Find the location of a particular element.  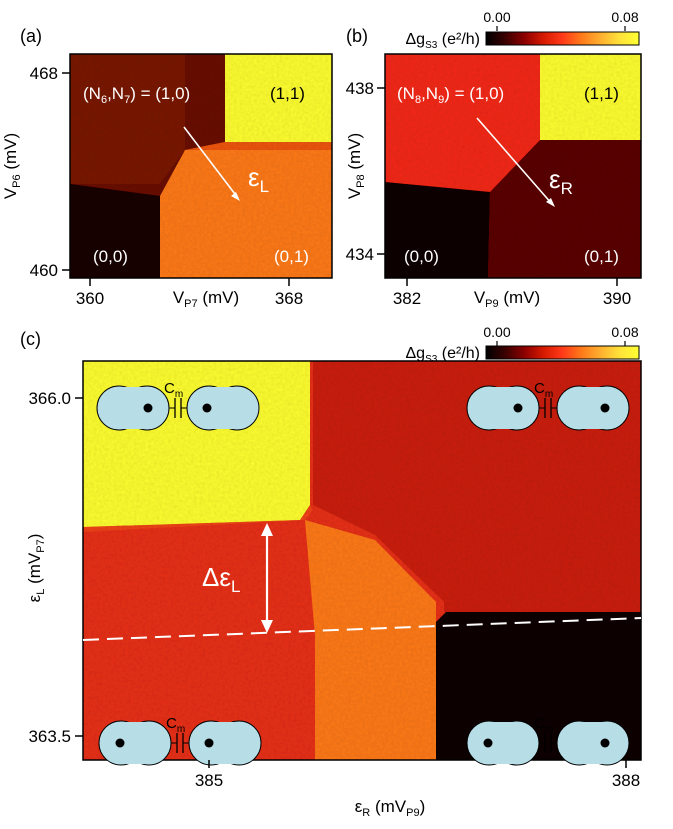

panel-b-state-label: (N8,N9) = (1,0) is located at coordinates (450, 95).